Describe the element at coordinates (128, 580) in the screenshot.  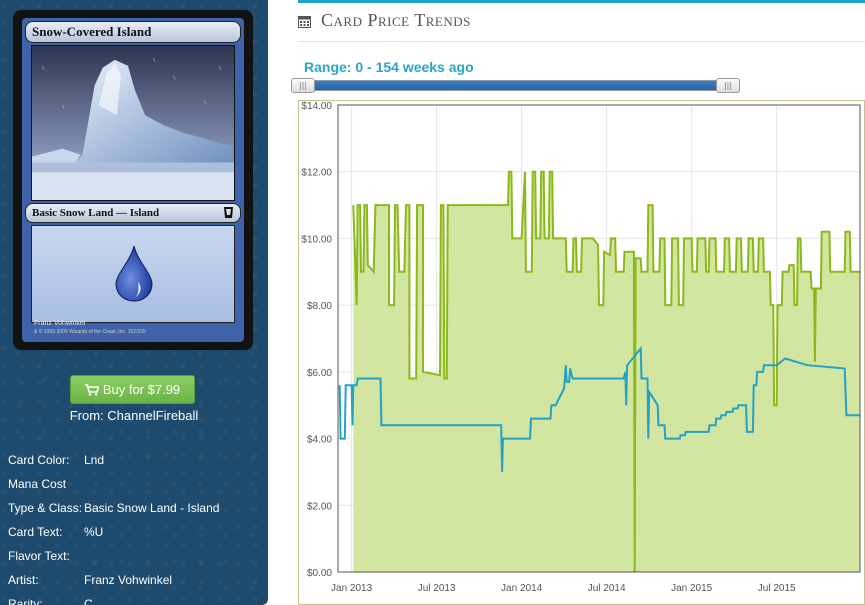
I see `attribute-value: Franz Vohwinkel` at that location.